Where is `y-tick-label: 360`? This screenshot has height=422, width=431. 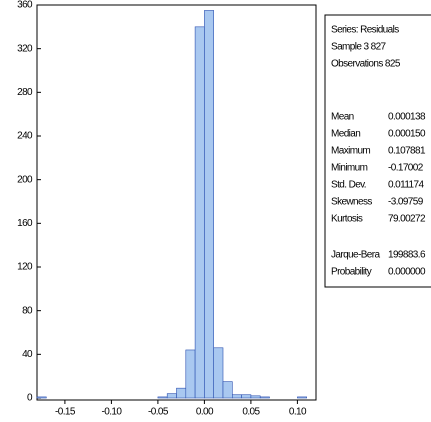 y-tick-label: 360 is located at coordinates (25, 5).